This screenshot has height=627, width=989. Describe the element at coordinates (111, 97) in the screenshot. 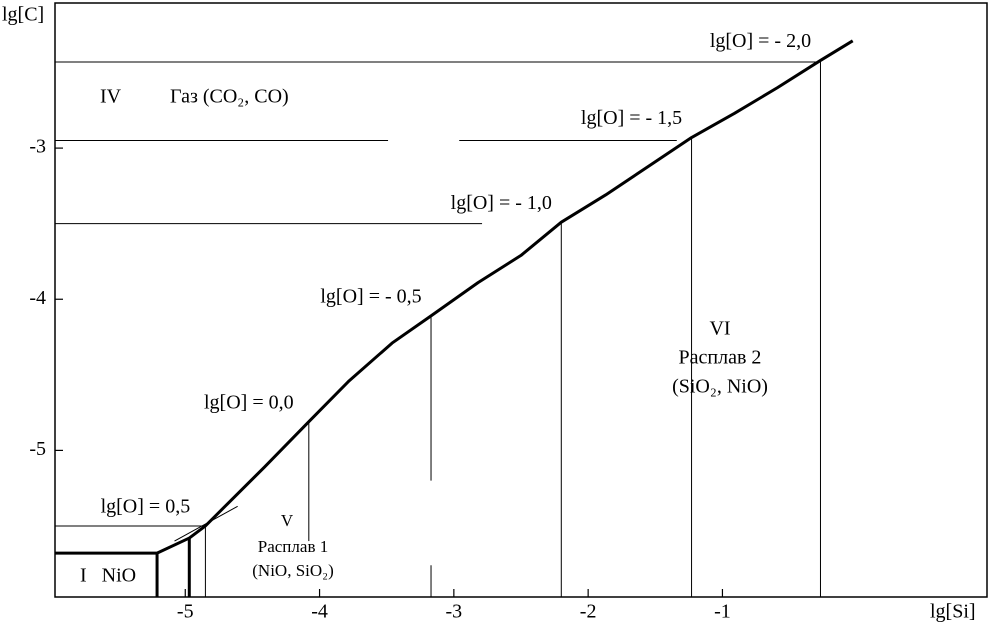

I see `region-label: IV` at that location.